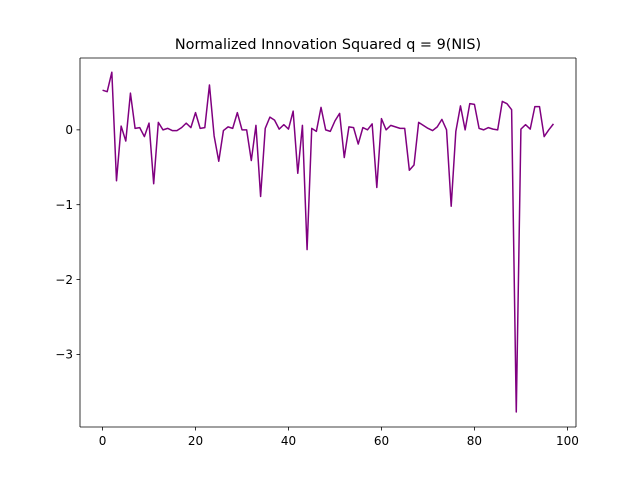  I want to click on x-tick-label: 0, so click(103, 441).